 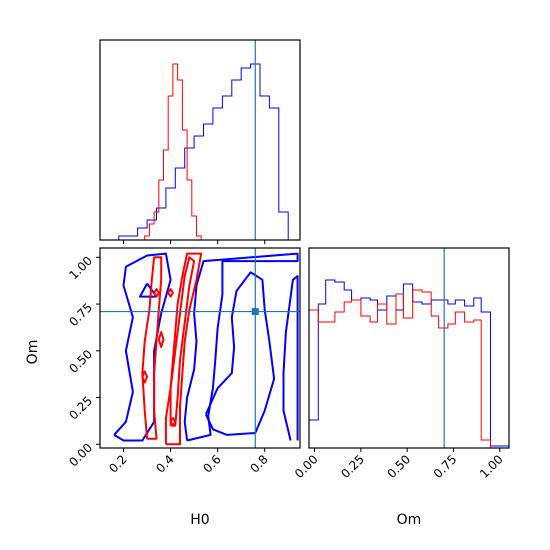 What do you see at coordinates (173, 151) in the screenshot?
I see `h0-red-histogram-step` at bounding box center [173, 151].